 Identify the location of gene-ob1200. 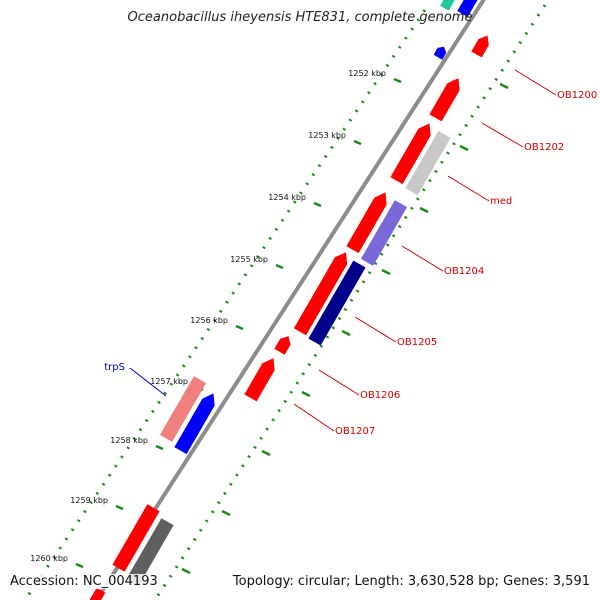
(480, 46).